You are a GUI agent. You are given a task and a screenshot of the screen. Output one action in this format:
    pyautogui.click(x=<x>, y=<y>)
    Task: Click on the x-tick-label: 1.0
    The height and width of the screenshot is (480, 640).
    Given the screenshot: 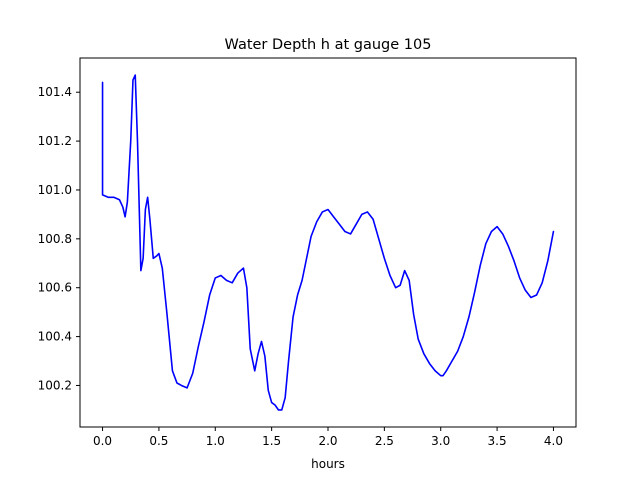 What is the action you would take?
    pyautogui.click(x=215, y=441)
    